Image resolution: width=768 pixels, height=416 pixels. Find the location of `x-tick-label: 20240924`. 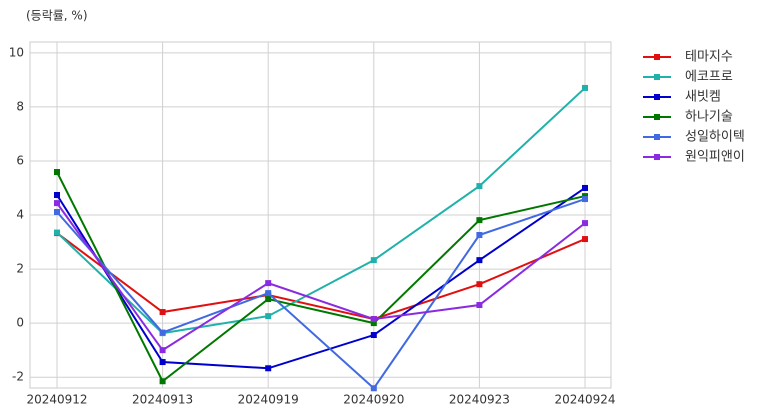

x-tick-label: 20240924 is located at coordinates (584, 400).